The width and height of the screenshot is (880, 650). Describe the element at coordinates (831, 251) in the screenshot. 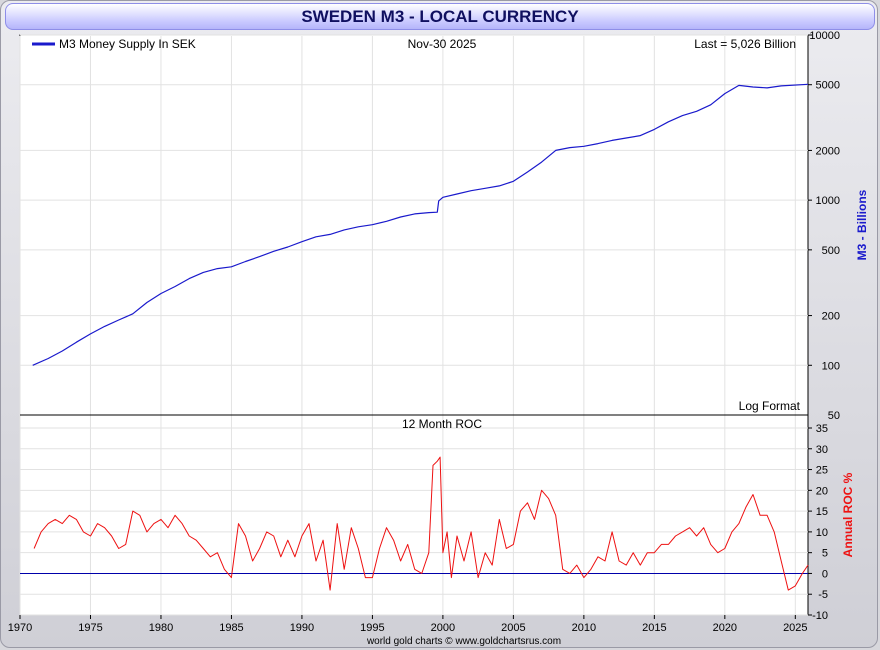

I see `main-y-tick-label: 500` at that location.